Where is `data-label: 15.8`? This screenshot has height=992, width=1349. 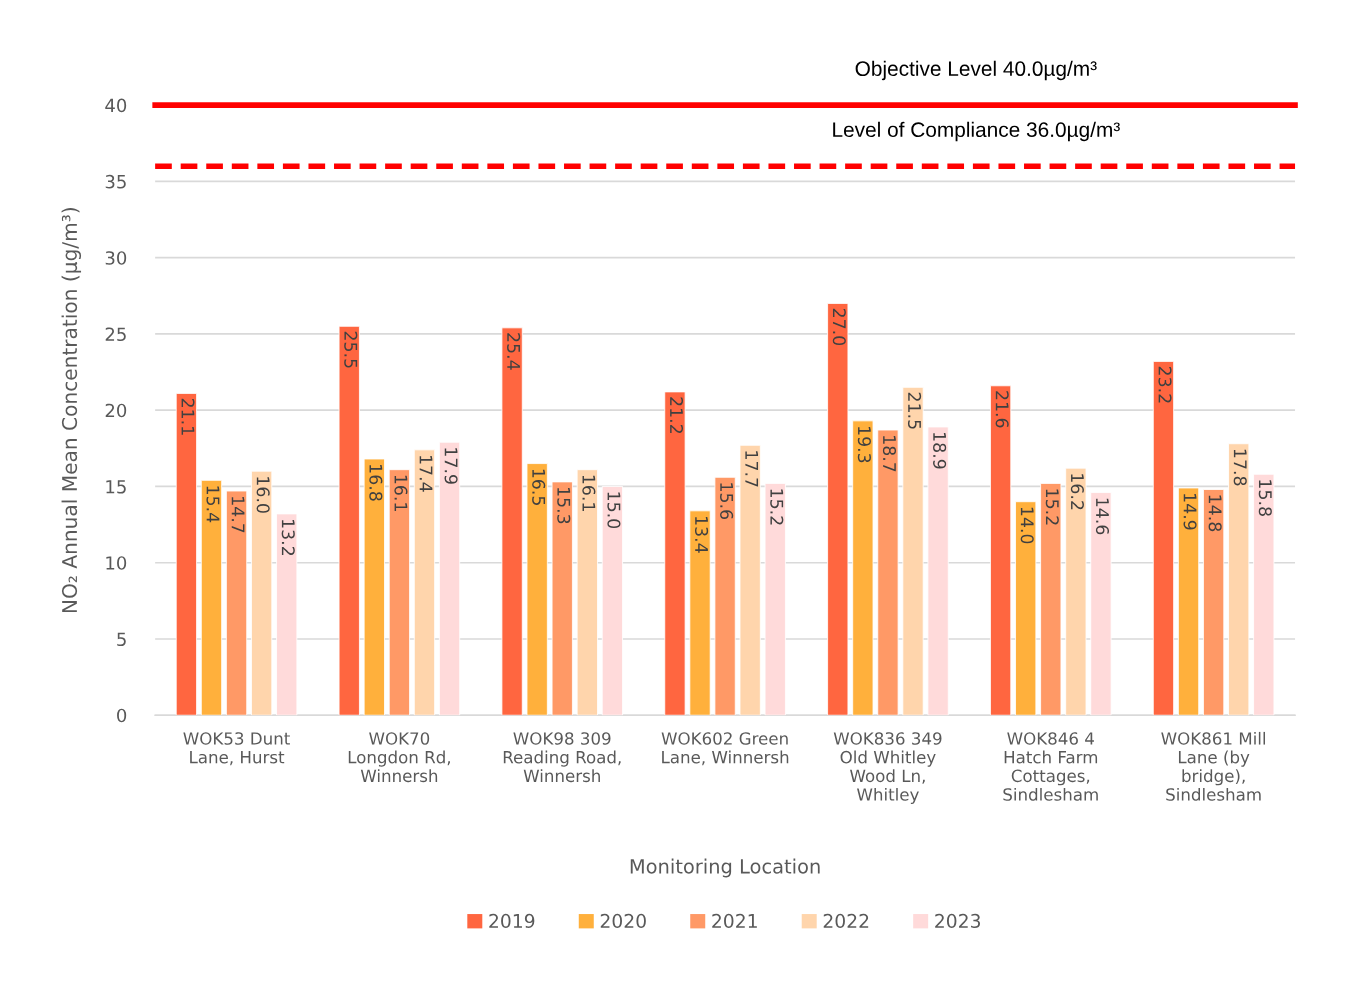 data-label: 15.8 is located at coordinates (1265, 498).